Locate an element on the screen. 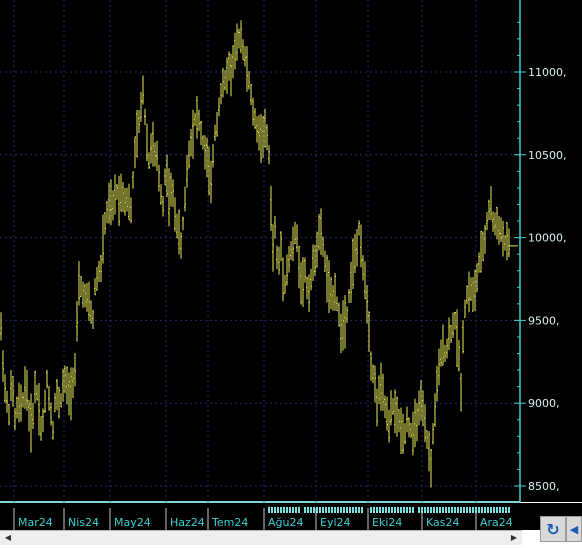  horizontal-scrollbar is located at coordinates (261, 537).